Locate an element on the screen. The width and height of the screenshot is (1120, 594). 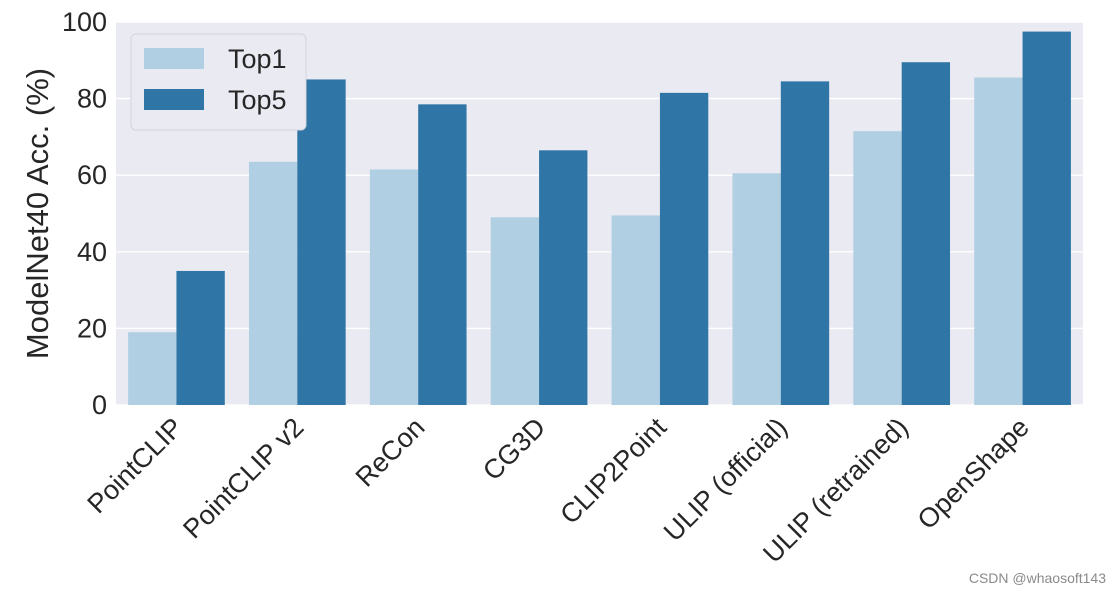
legend-label-top1: Top1 is located at coordinates (257, 59).